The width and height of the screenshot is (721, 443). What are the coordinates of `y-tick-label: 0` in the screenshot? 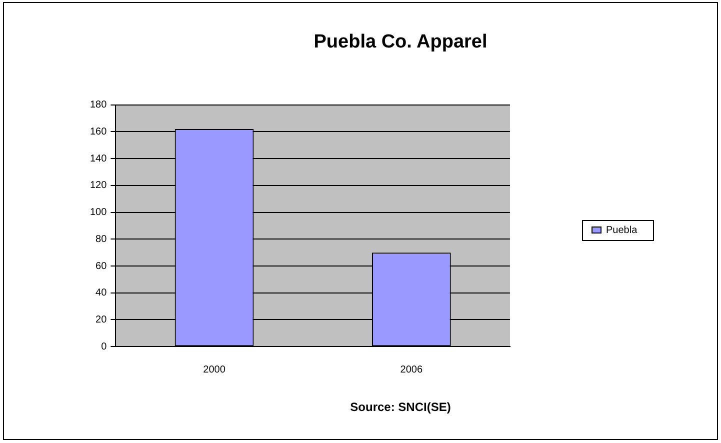 It's located at (104, 346).